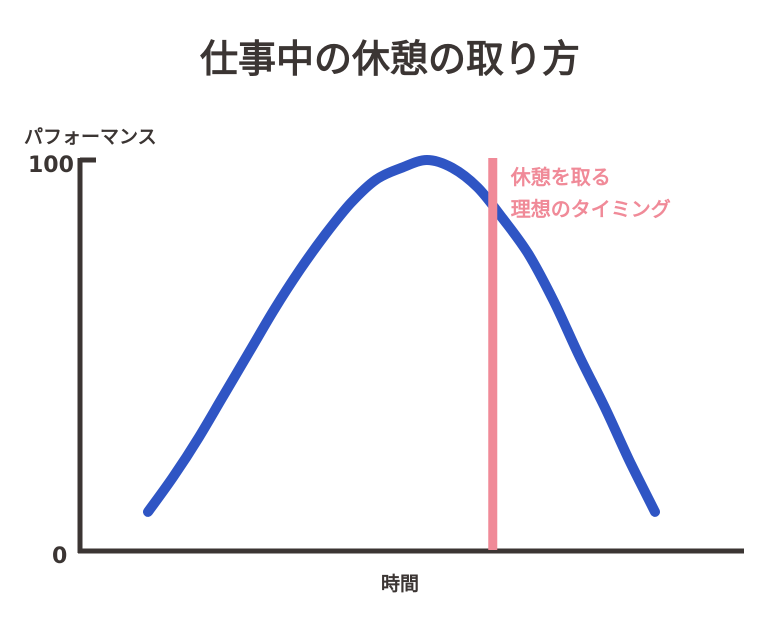 The height and width of the screenshot is (624, 780). What do you see at coordinates (59, 556) in the screenshot?
I see `y-tick-bottom: 0` at bounding box center [59, 556].